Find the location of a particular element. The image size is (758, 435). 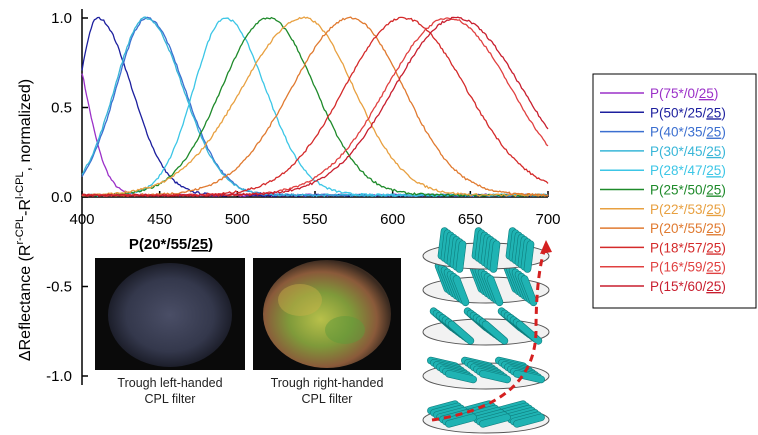

y-tick-label: 0.0 is located at coordinates (61, 197).